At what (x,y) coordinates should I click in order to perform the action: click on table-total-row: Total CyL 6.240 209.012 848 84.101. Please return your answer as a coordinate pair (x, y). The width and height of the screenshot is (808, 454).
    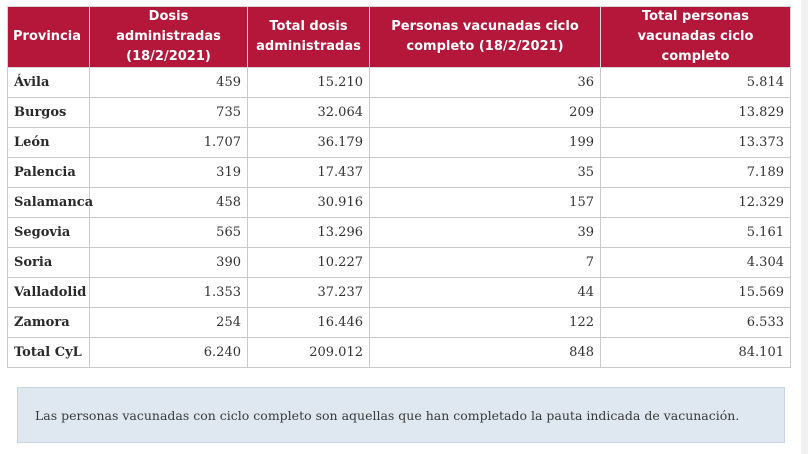
    Looking at the image, I should click on (399, 352).